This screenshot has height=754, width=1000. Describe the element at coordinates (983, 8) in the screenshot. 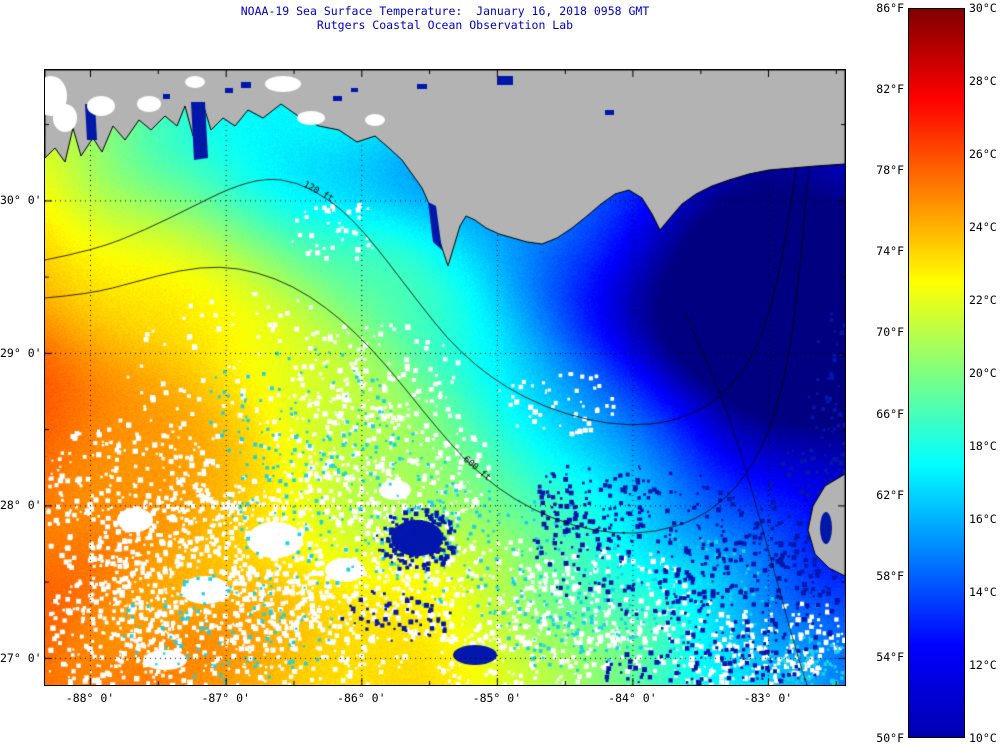

I see `colorbar-c-label: 30°C` at that location.